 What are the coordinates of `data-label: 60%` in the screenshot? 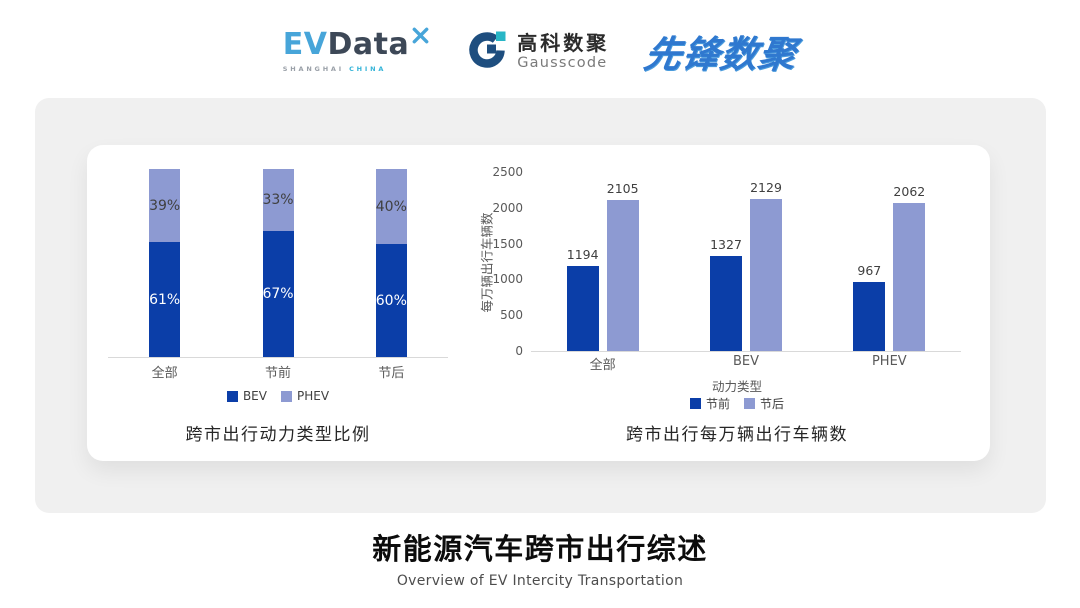 It's located at (391, 300).